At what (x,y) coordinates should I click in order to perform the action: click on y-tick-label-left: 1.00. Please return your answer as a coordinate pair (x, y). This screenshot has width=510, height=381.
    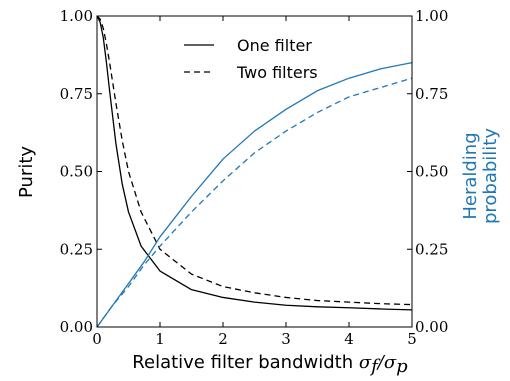
    Looking at the image, I should click on (76, 16).